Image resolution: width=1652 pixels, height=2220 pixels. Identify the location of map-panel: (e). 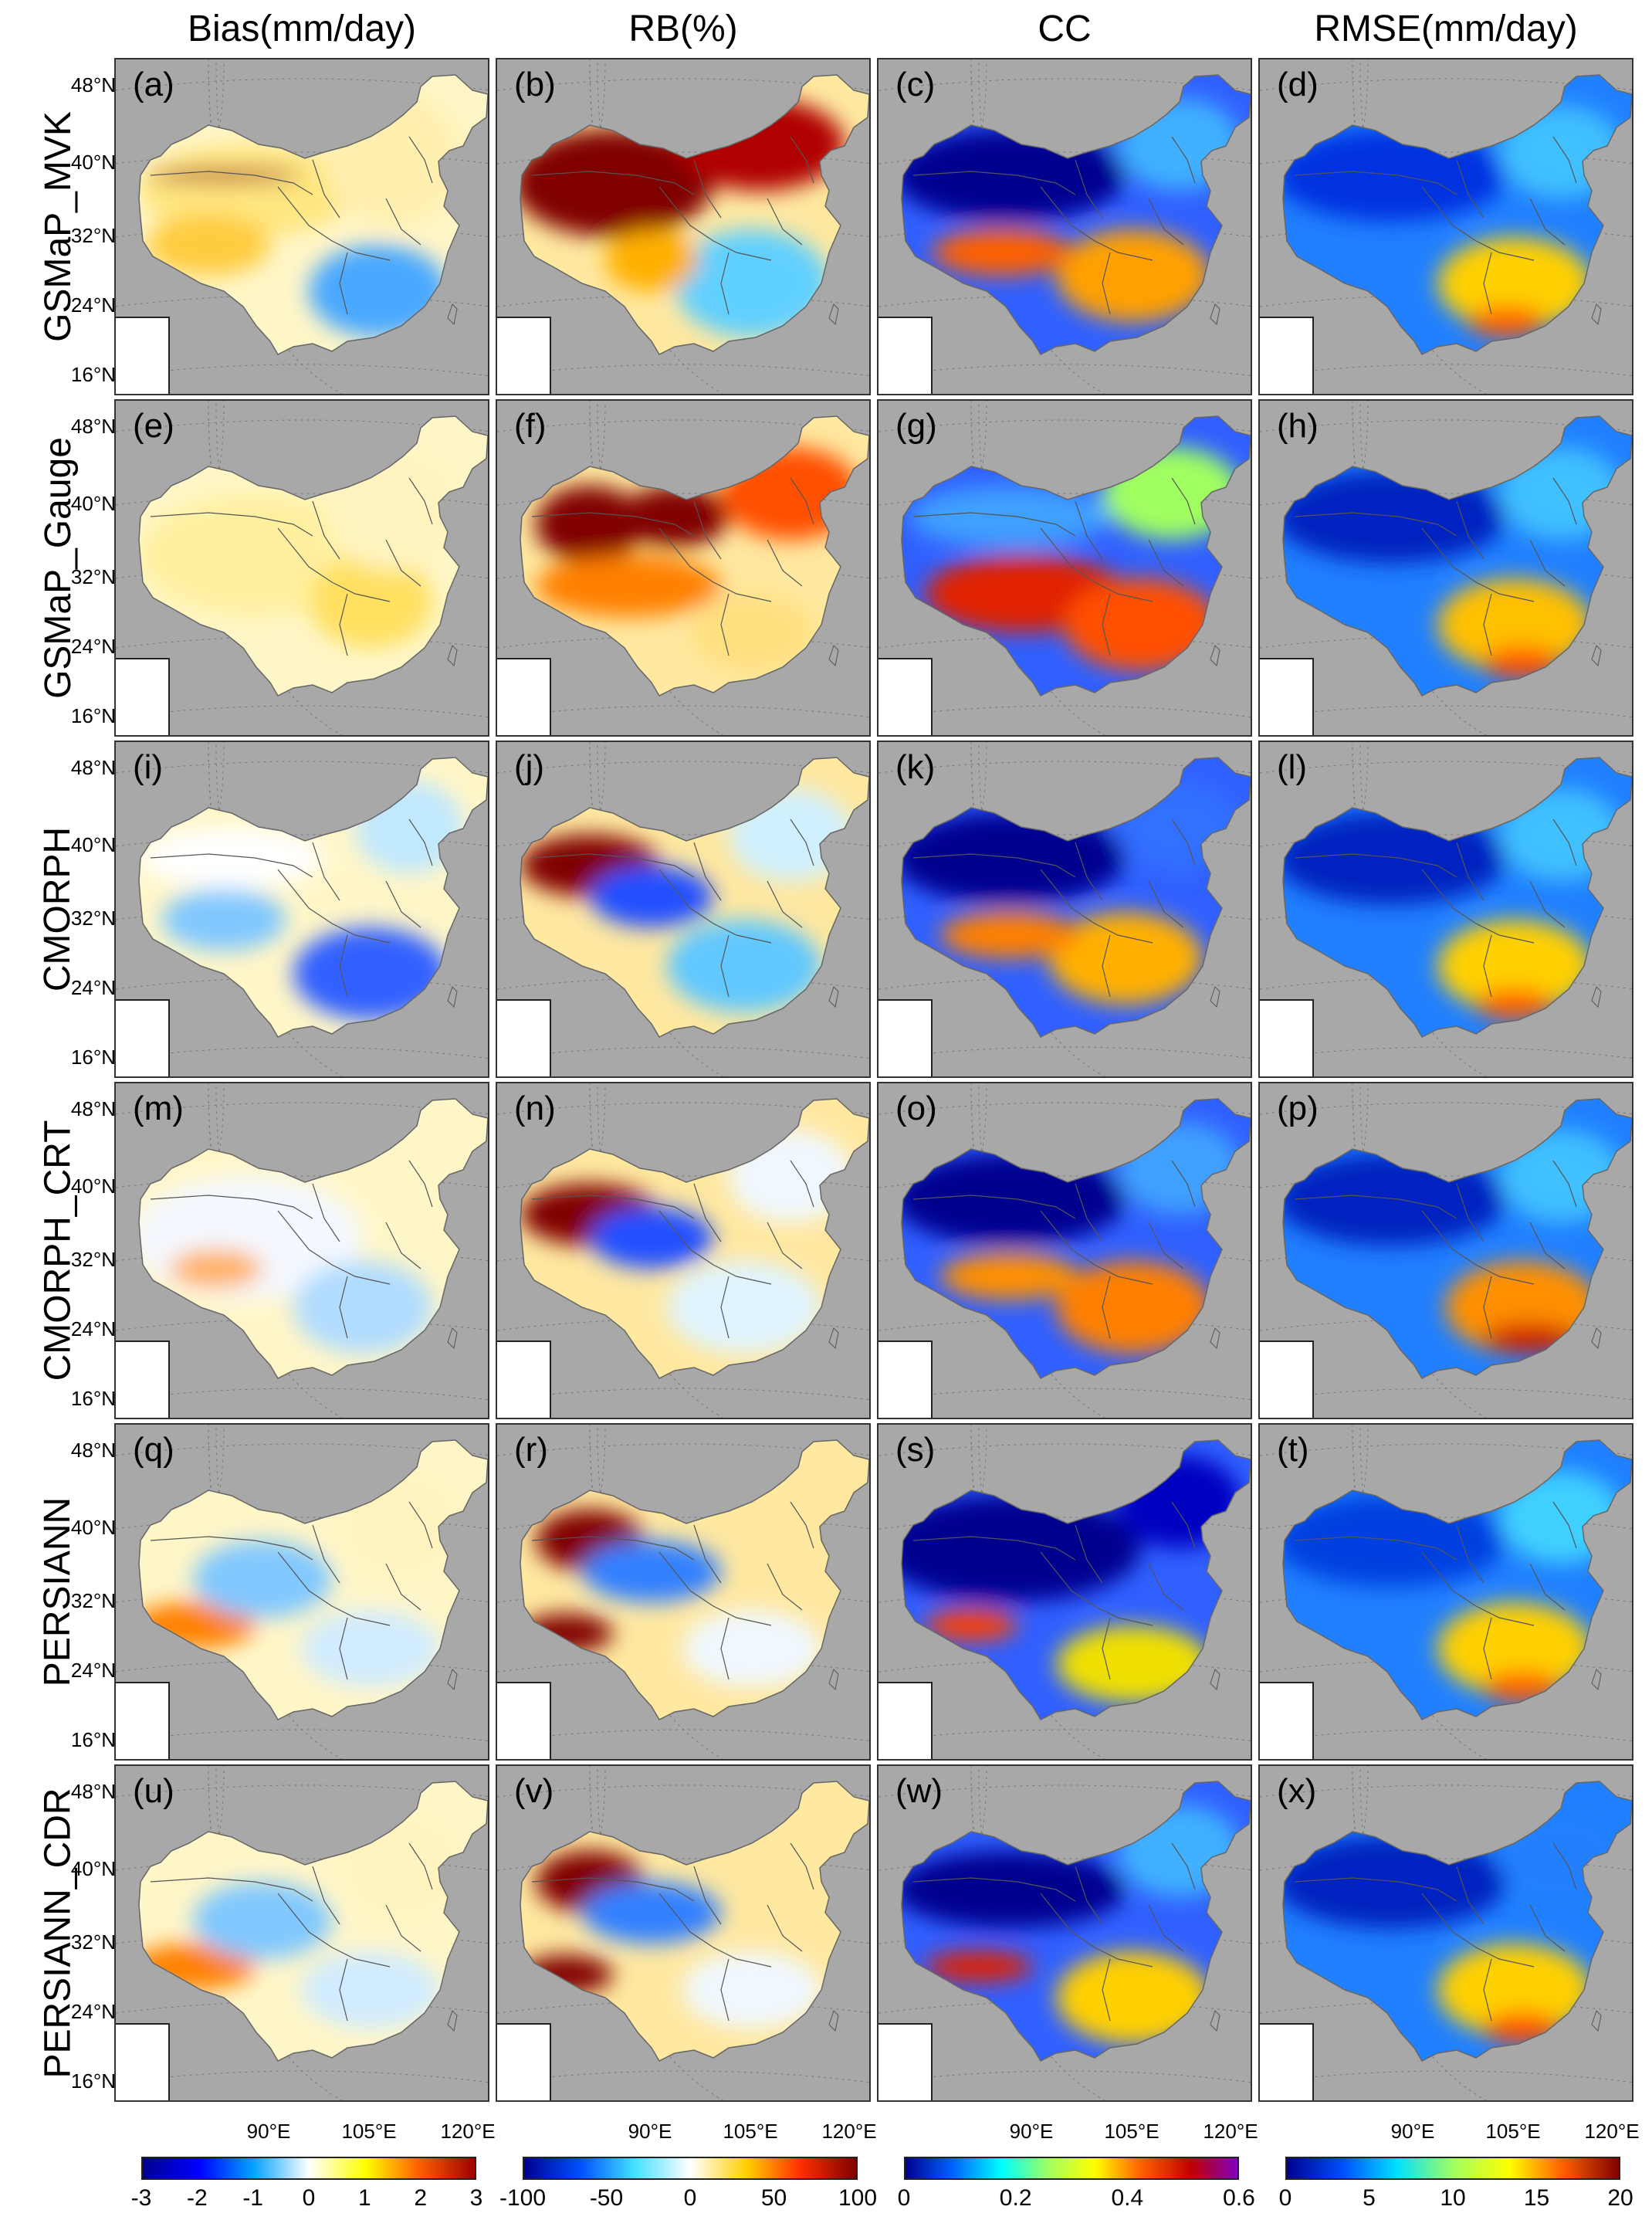
(301, 568).